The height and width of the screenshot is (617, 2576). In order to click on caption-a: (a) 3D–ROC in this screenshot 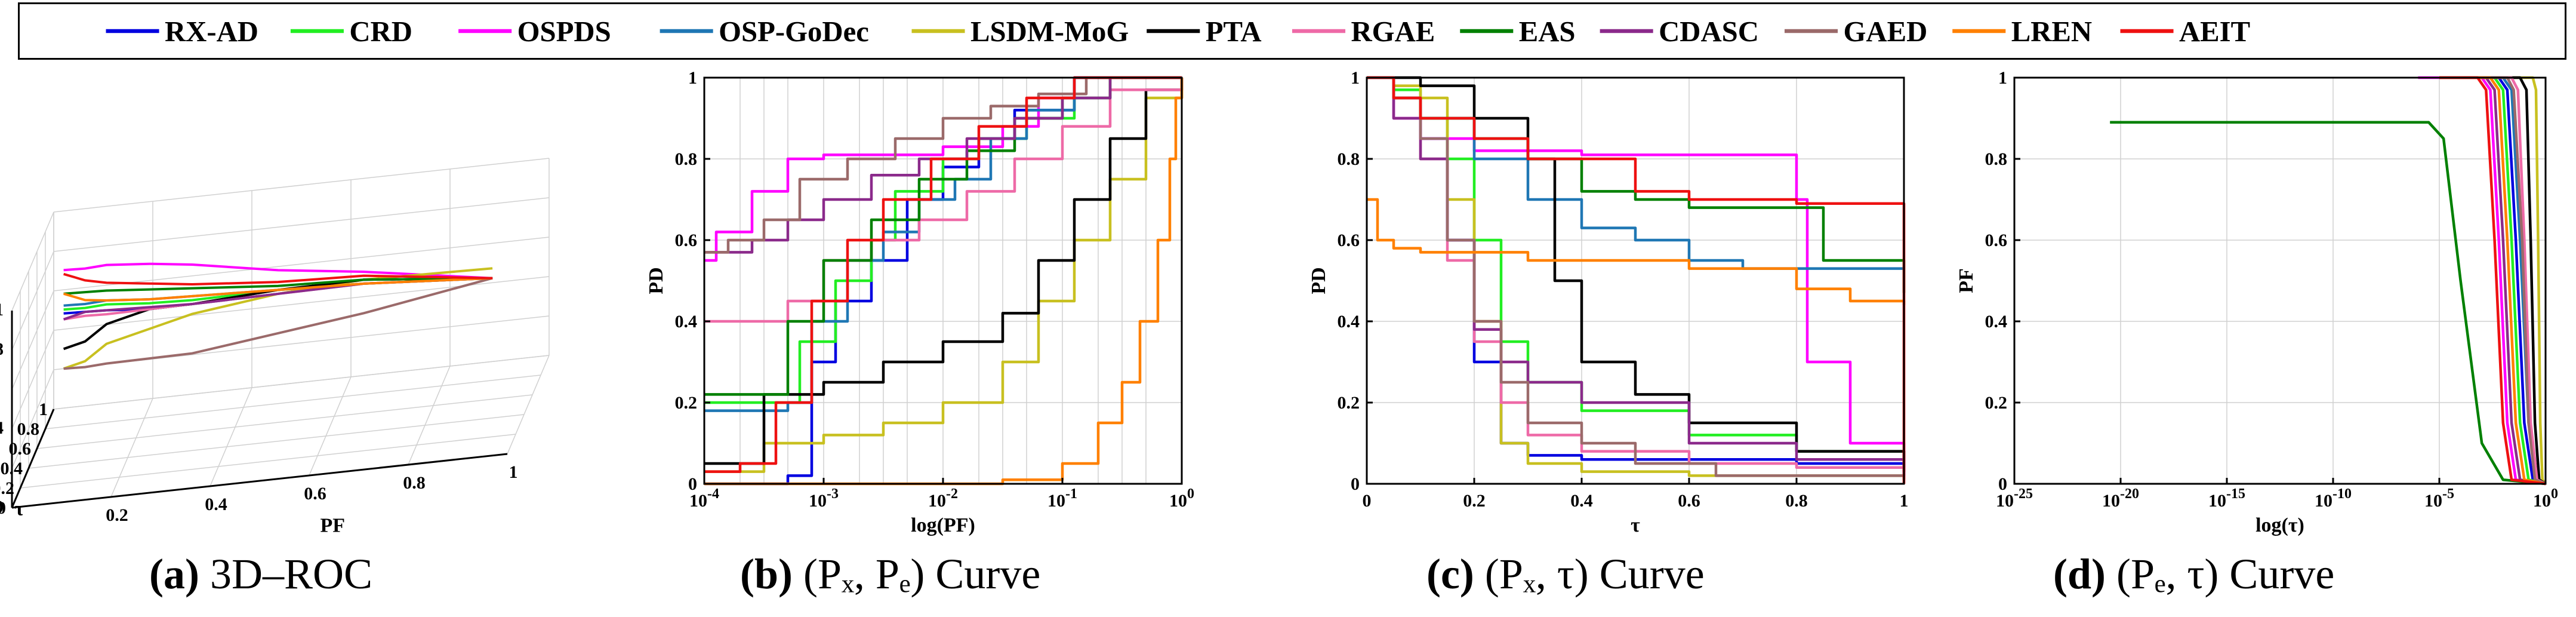, I will do `click(260, 574)`.